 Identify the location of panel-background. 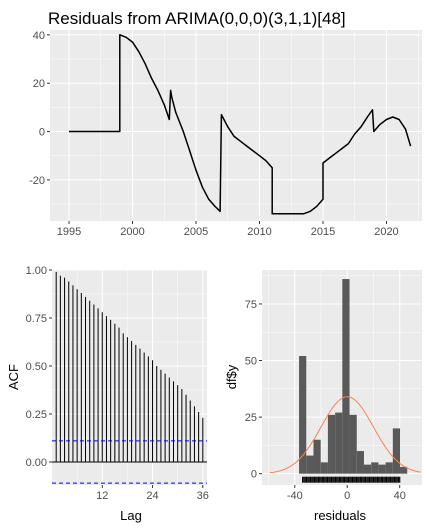
(129, 377).